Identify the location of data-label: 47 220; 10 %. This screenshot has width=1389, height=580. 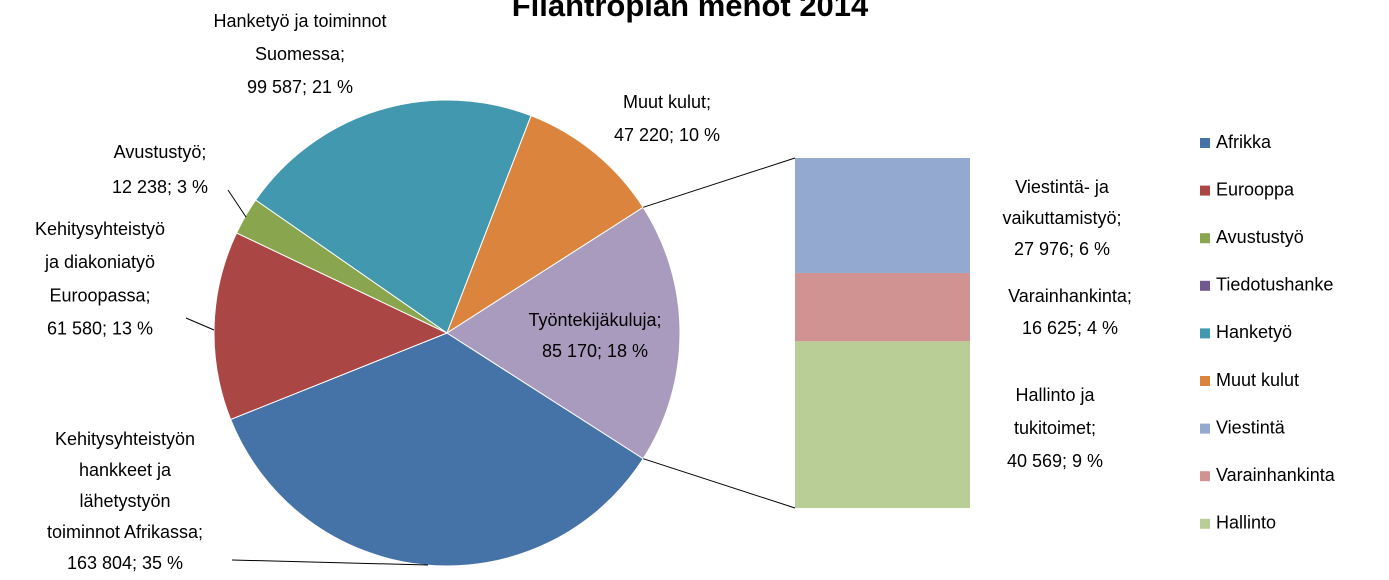
(667, 135).